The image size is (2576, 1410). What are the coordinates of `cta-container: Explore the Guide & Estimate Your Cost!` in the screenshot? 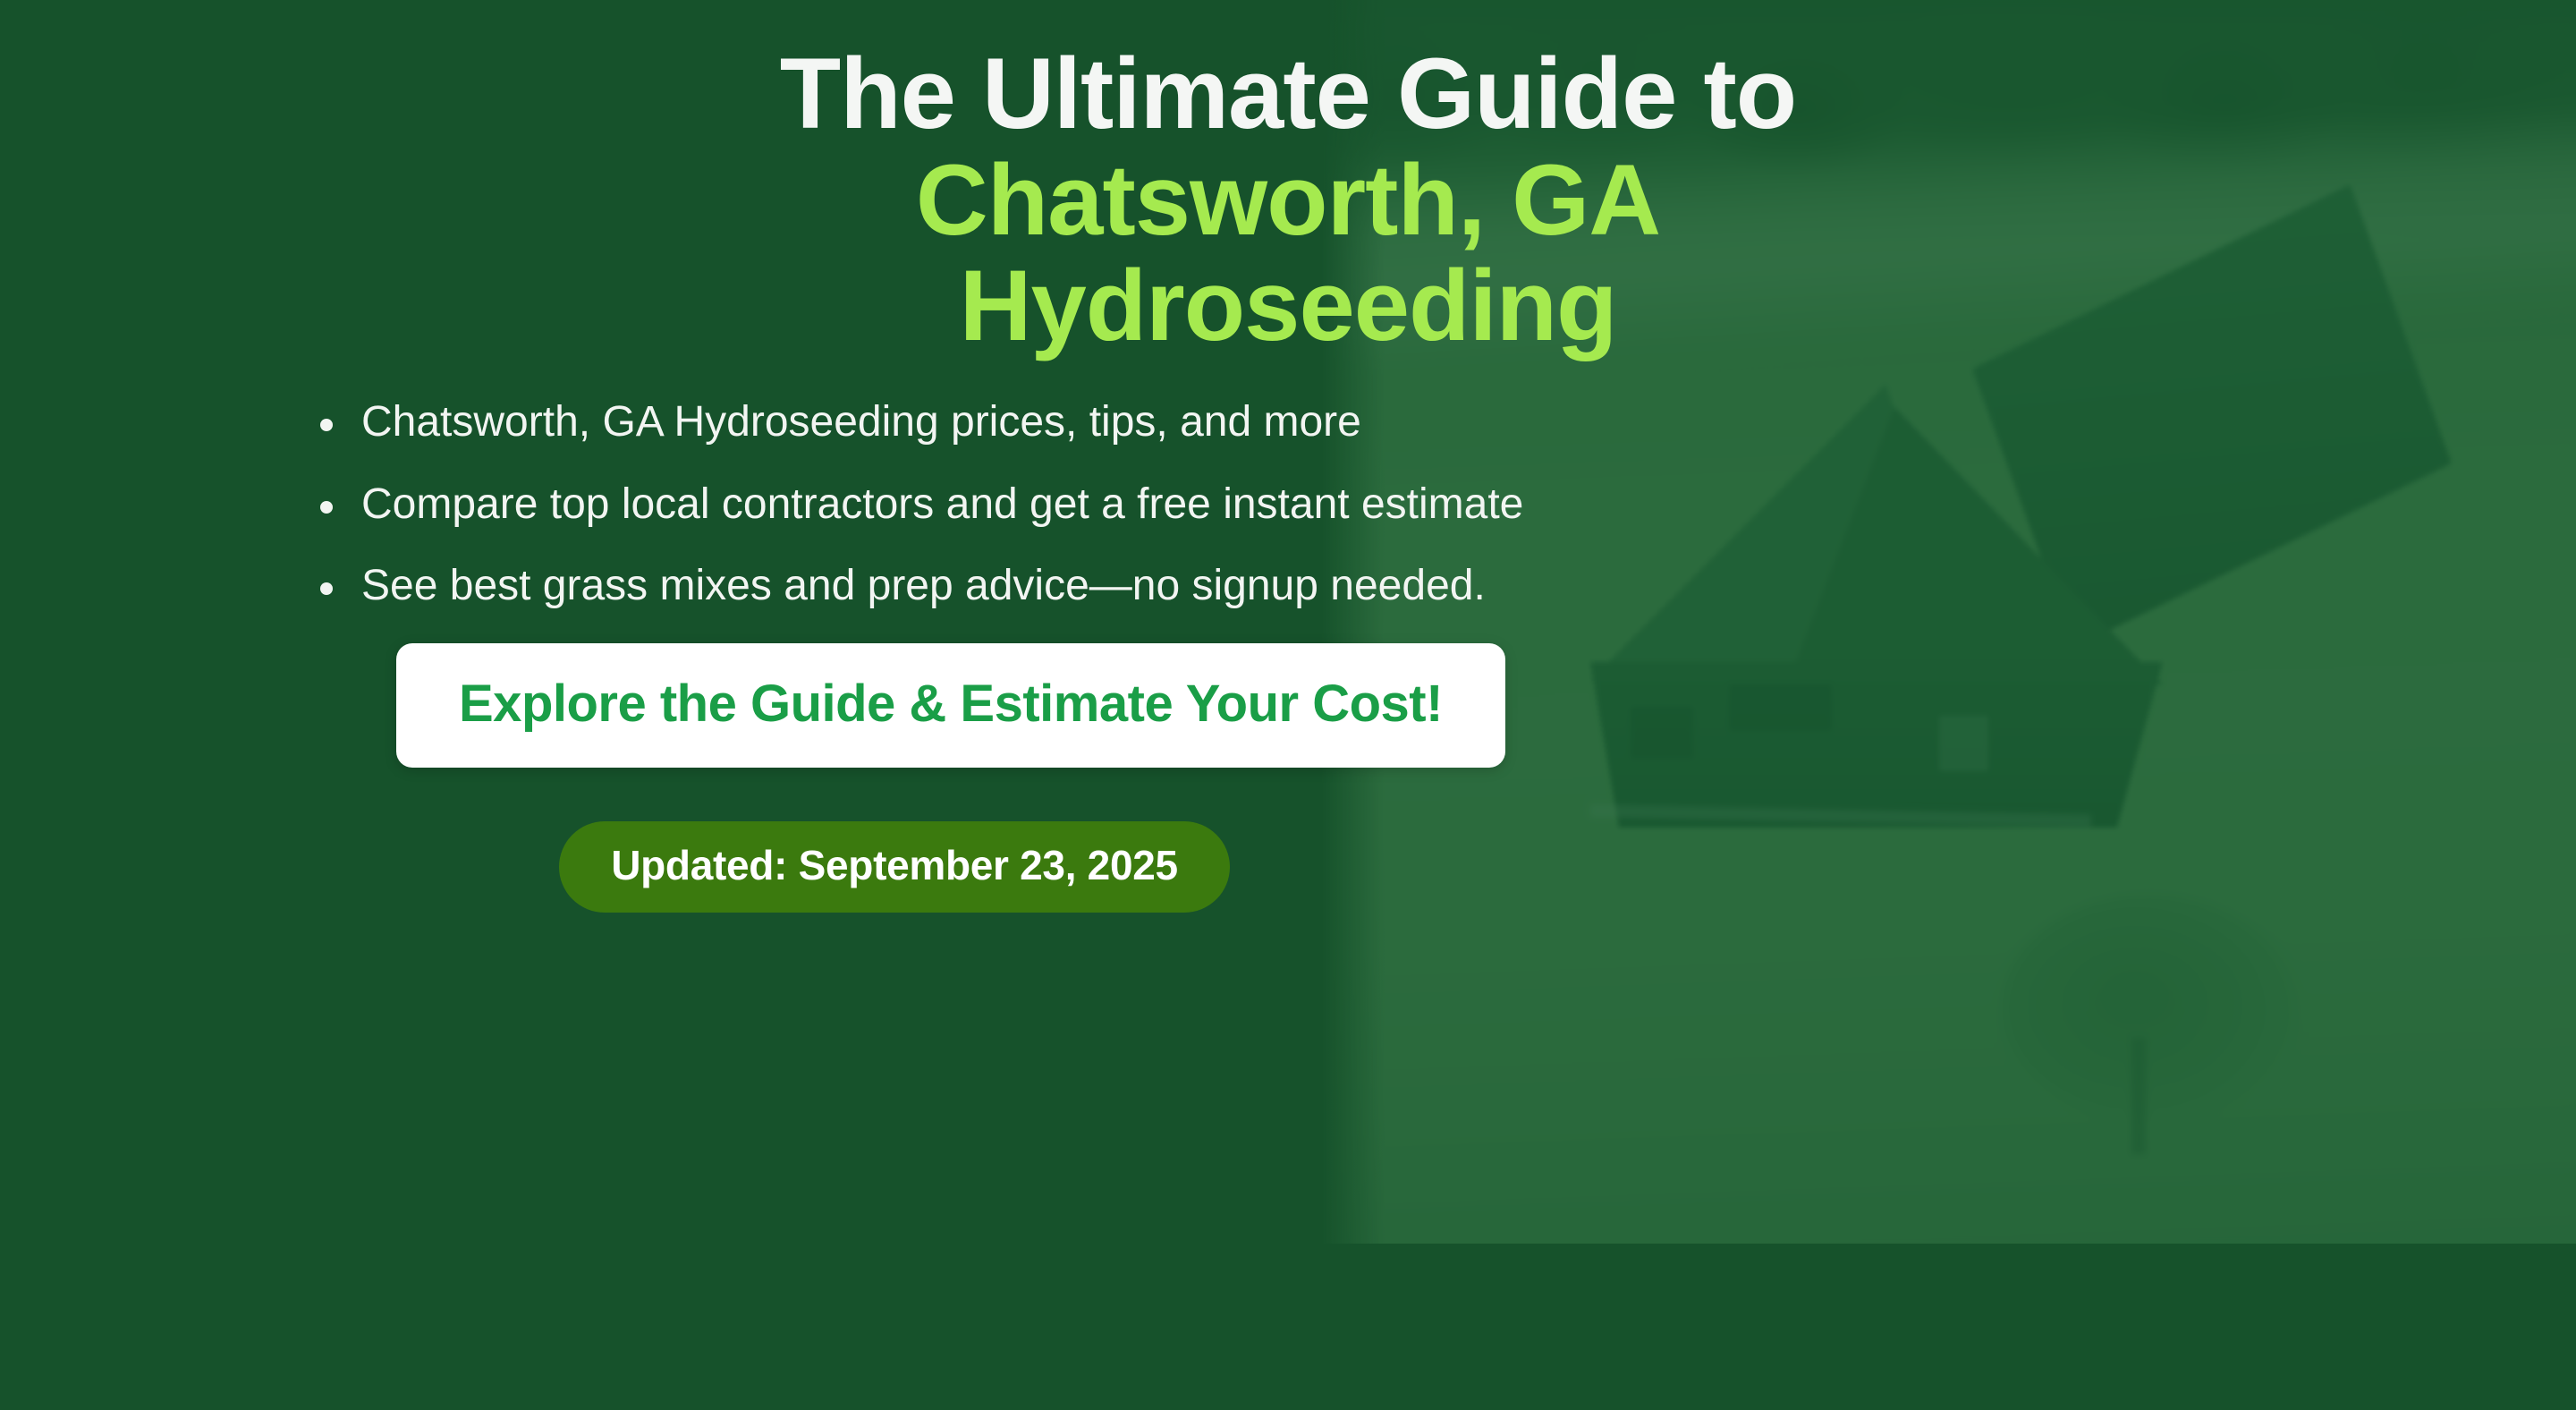 It's located at (1288, 706).